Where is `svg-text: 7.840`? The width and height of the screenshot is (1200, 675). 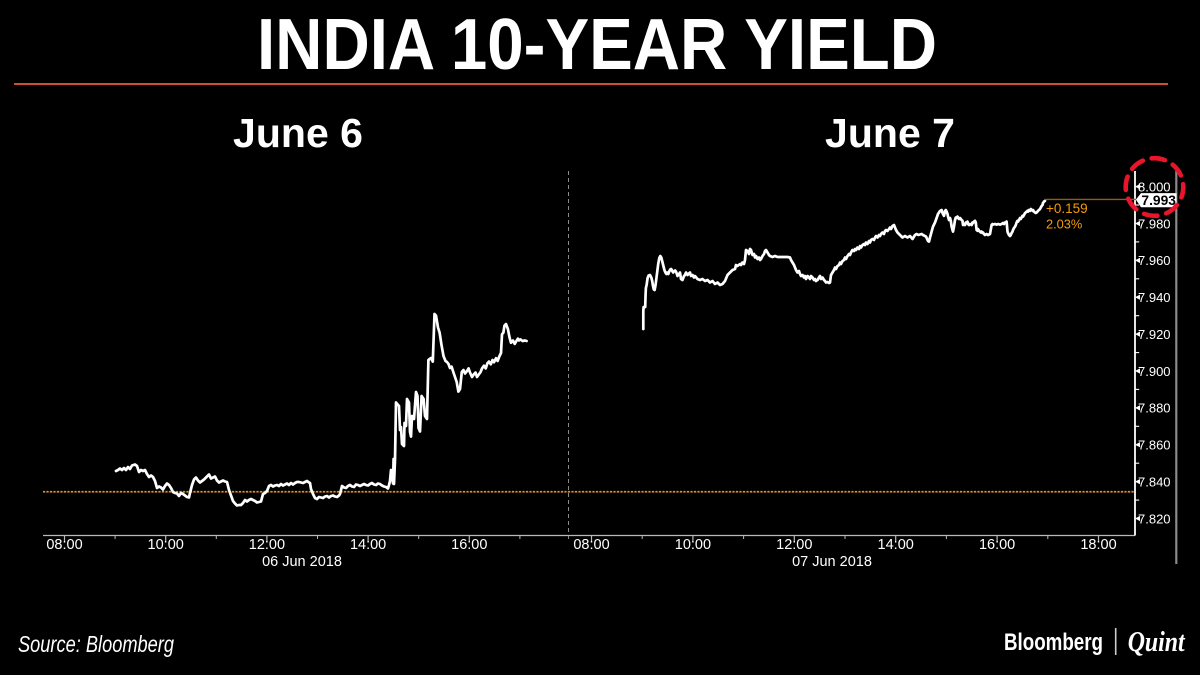 svg-text: 7.840 is located at coordinates (1154, 481).